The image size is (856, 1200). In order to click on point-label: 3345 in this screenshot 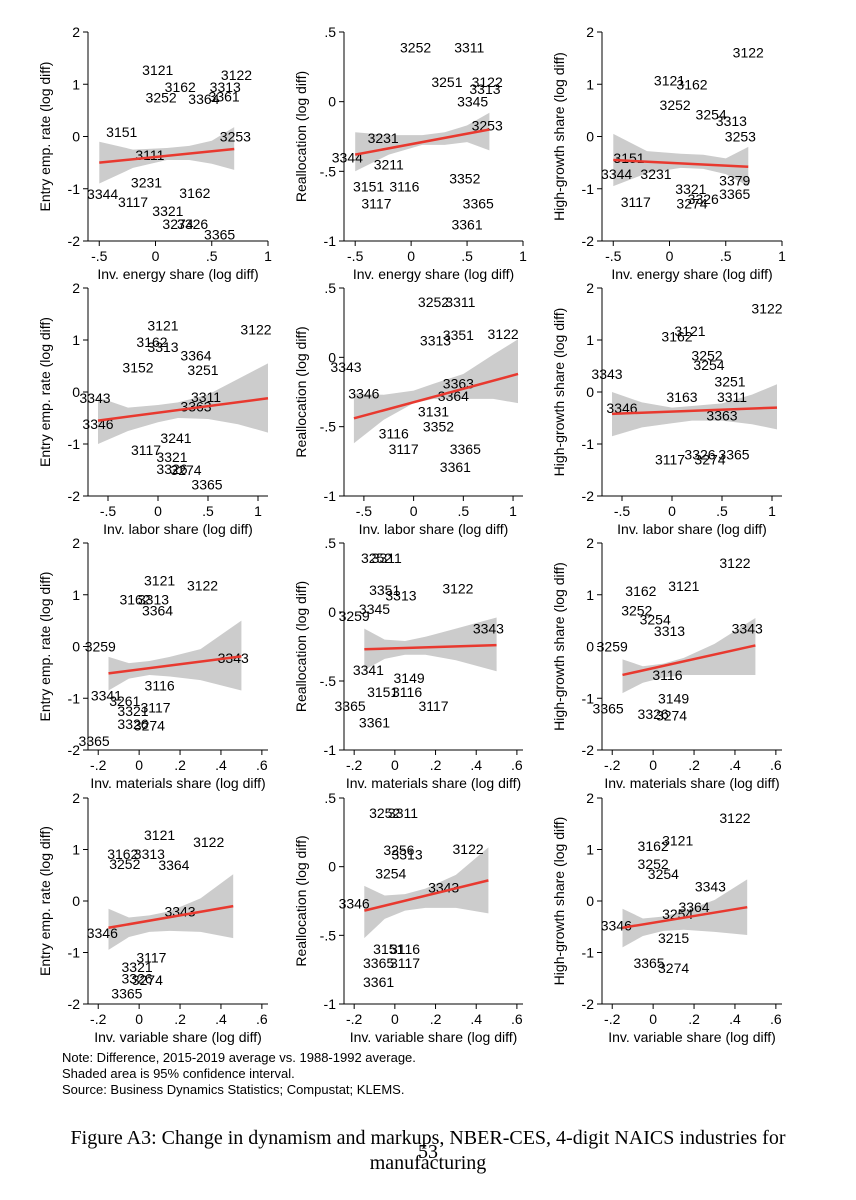, I will do `click(374, 609)`.